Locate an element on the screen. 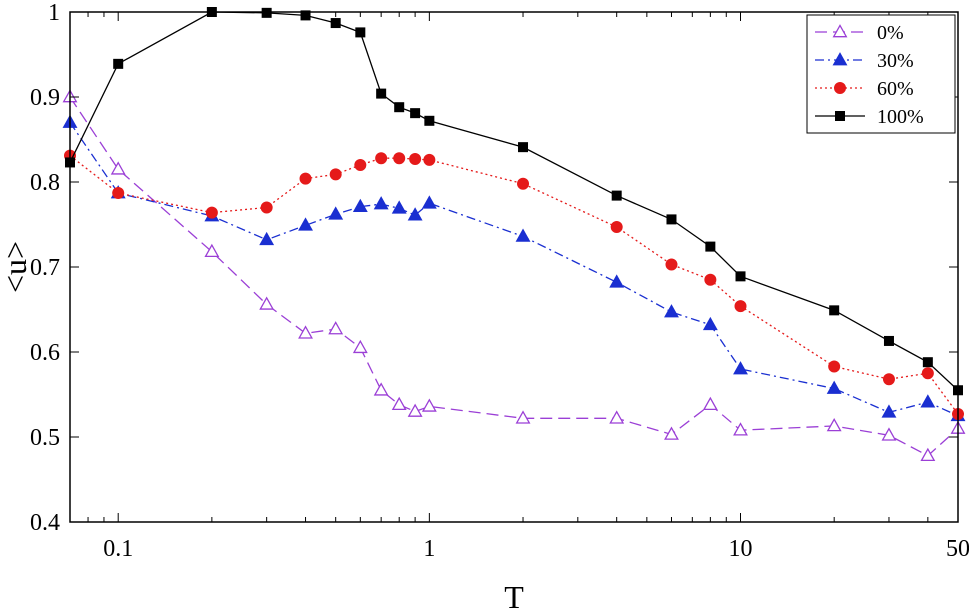 This screenshot has height=616, width=969. legend-box is located at coordinates (881, 74).